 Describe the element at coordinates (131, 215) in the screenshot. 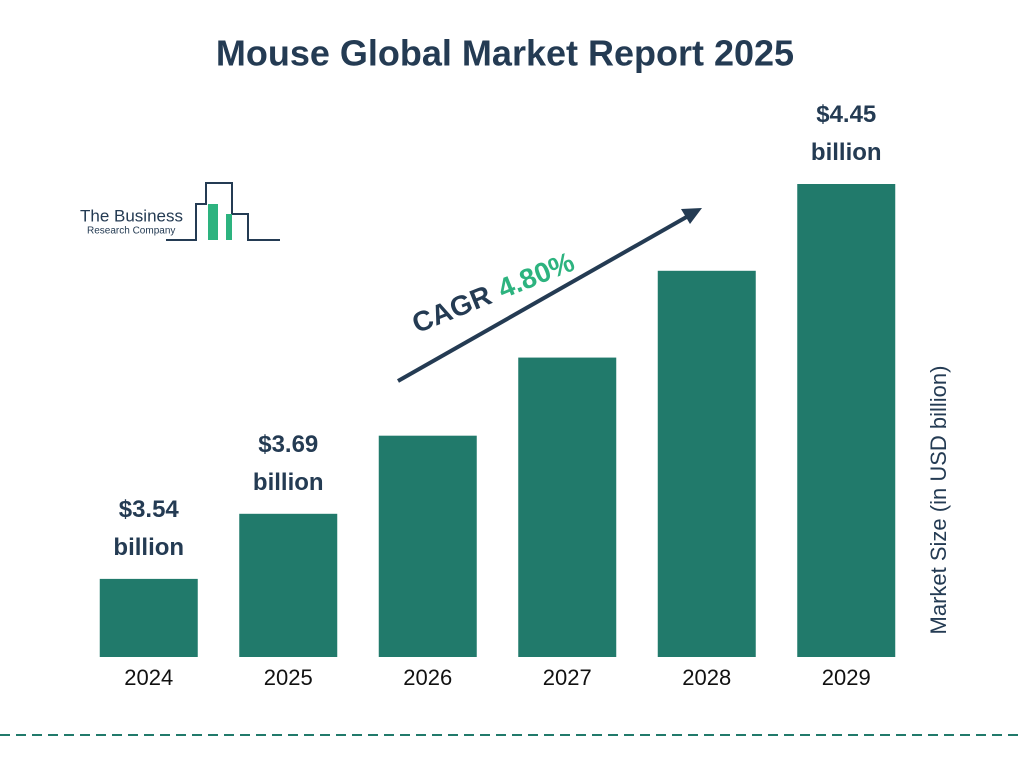

I see `logo-text: The Business` at that location.